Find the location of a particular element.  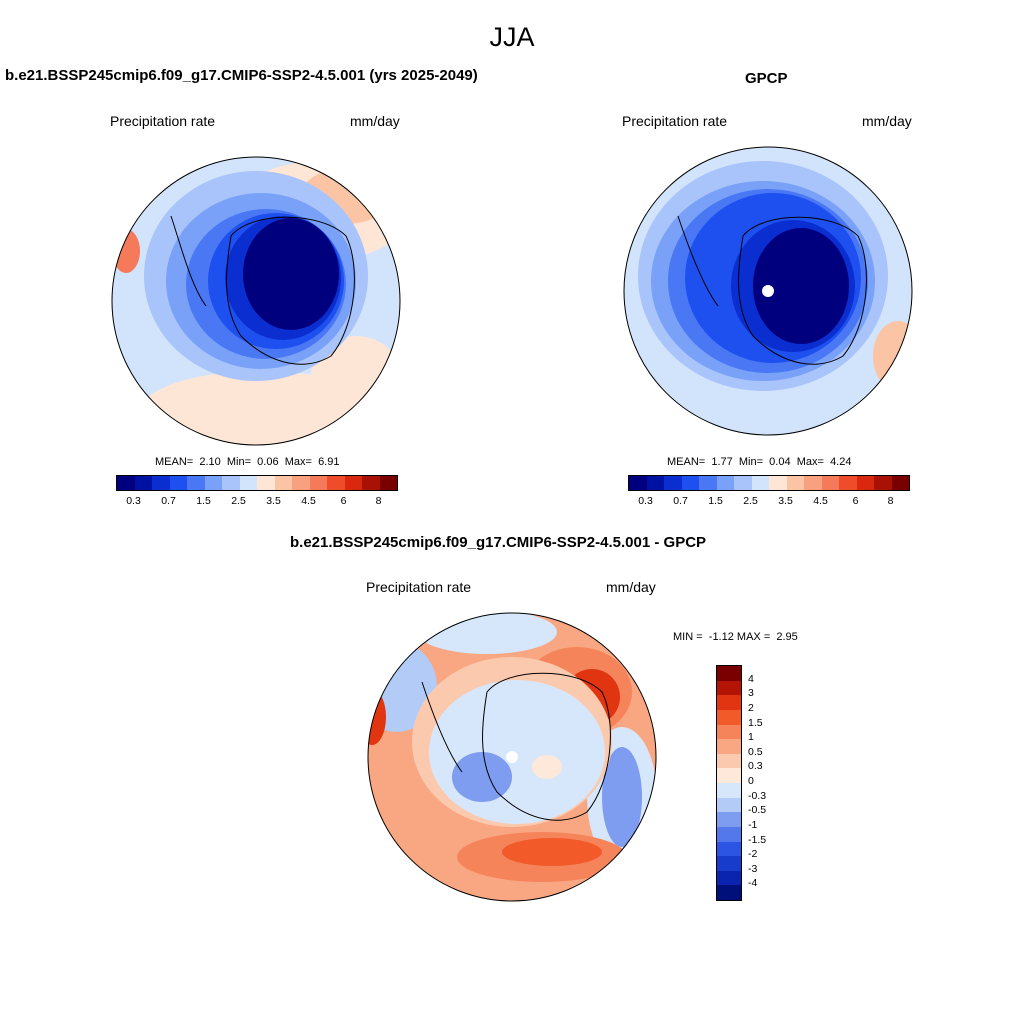

colorbar-tick-label: 0 is located at coordinates (751, 781).